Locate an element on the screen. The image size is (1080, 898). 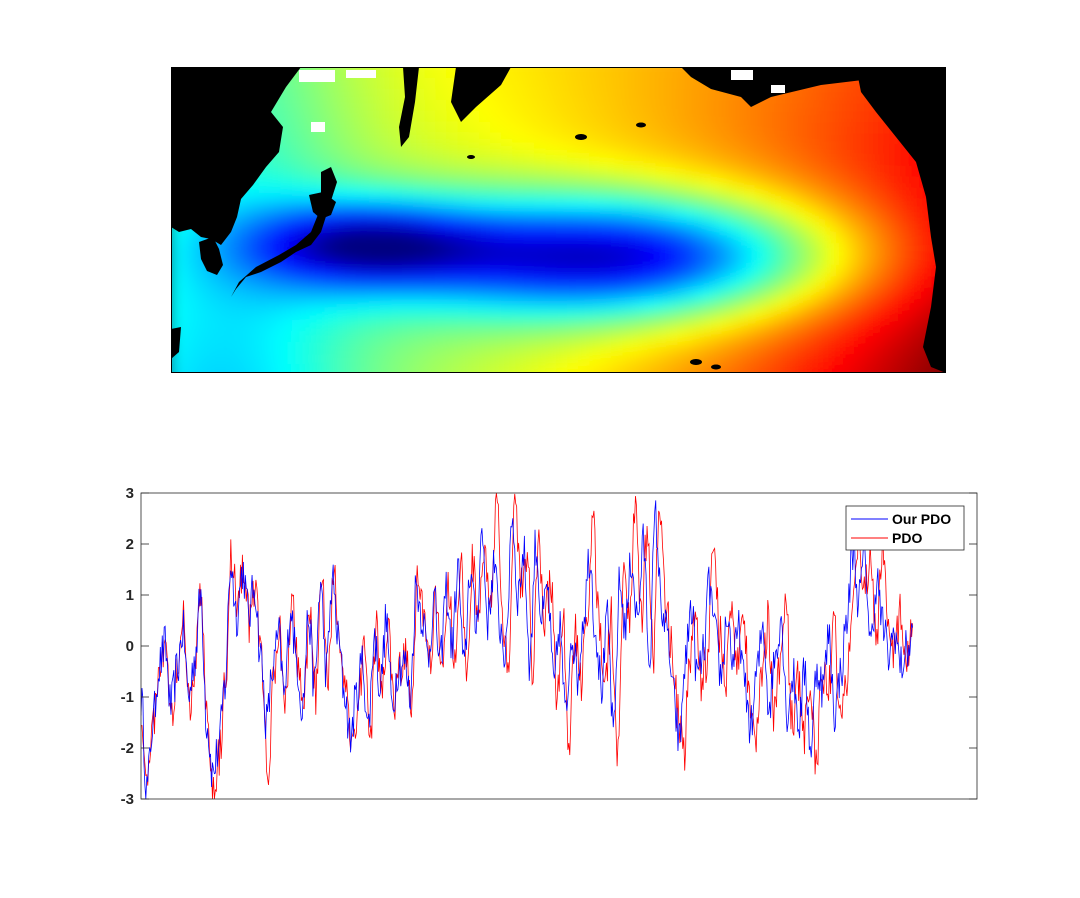
philippines-landmass is located at coordinates (176, 343).